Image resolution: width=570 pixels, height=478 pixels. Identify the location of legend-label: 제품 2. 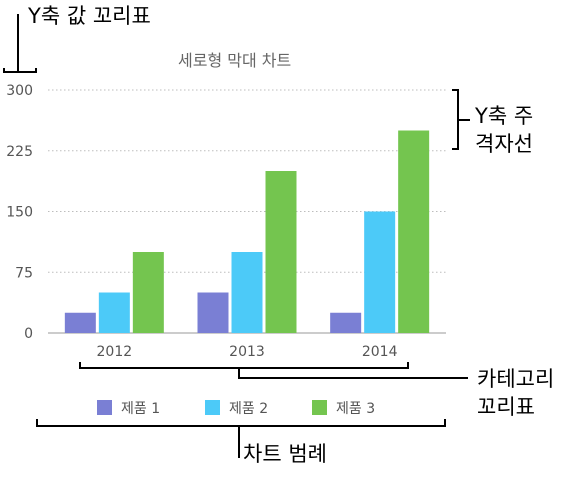
(248, 409).